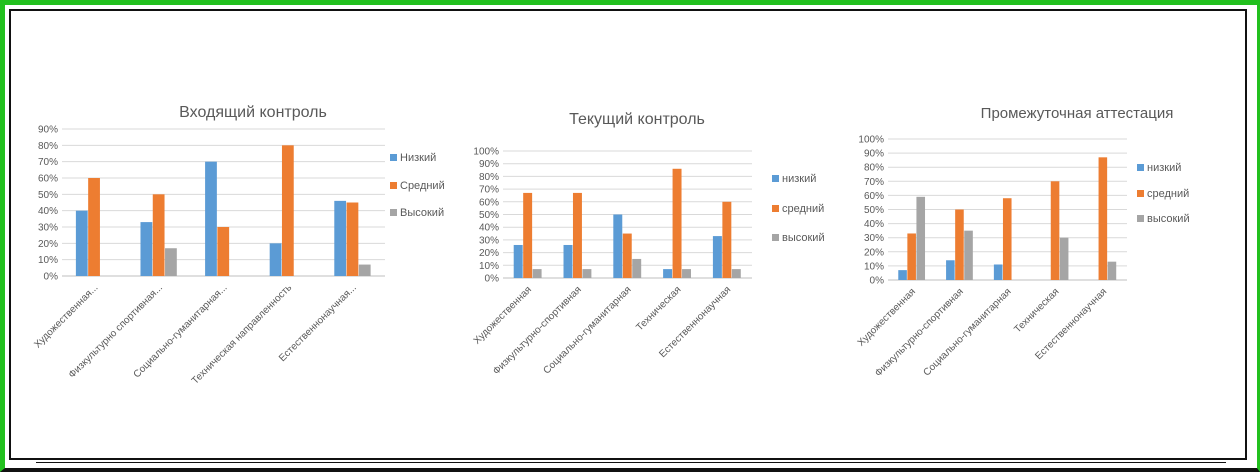 This screenshot has width=1260, height=472. I want to click on legend-label: Высокий, so click(422, 213).